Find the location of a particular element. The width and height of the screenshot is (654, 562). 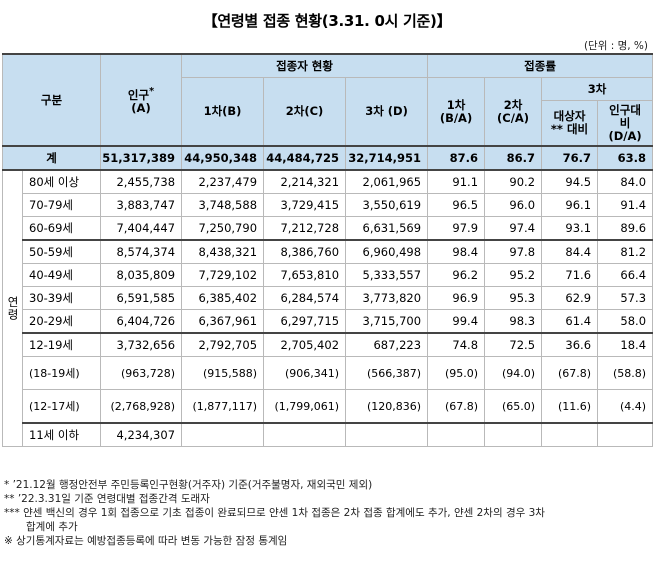

subrow-age: (12-17세) is located at coordinates (61, 406).